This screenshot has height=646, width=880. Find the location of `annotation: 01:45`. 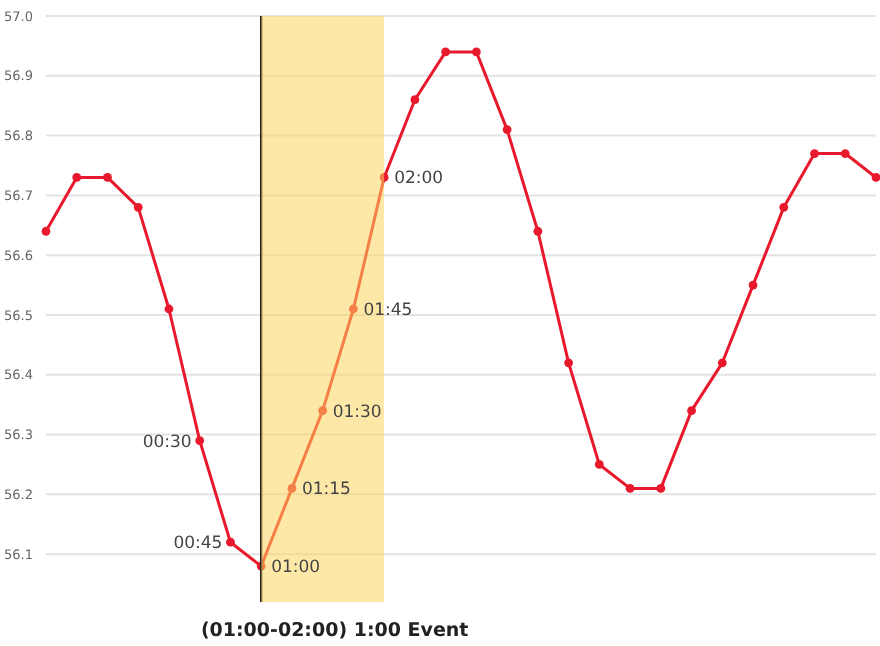

annotation: 01:45 is located at coordinates (388, 310).